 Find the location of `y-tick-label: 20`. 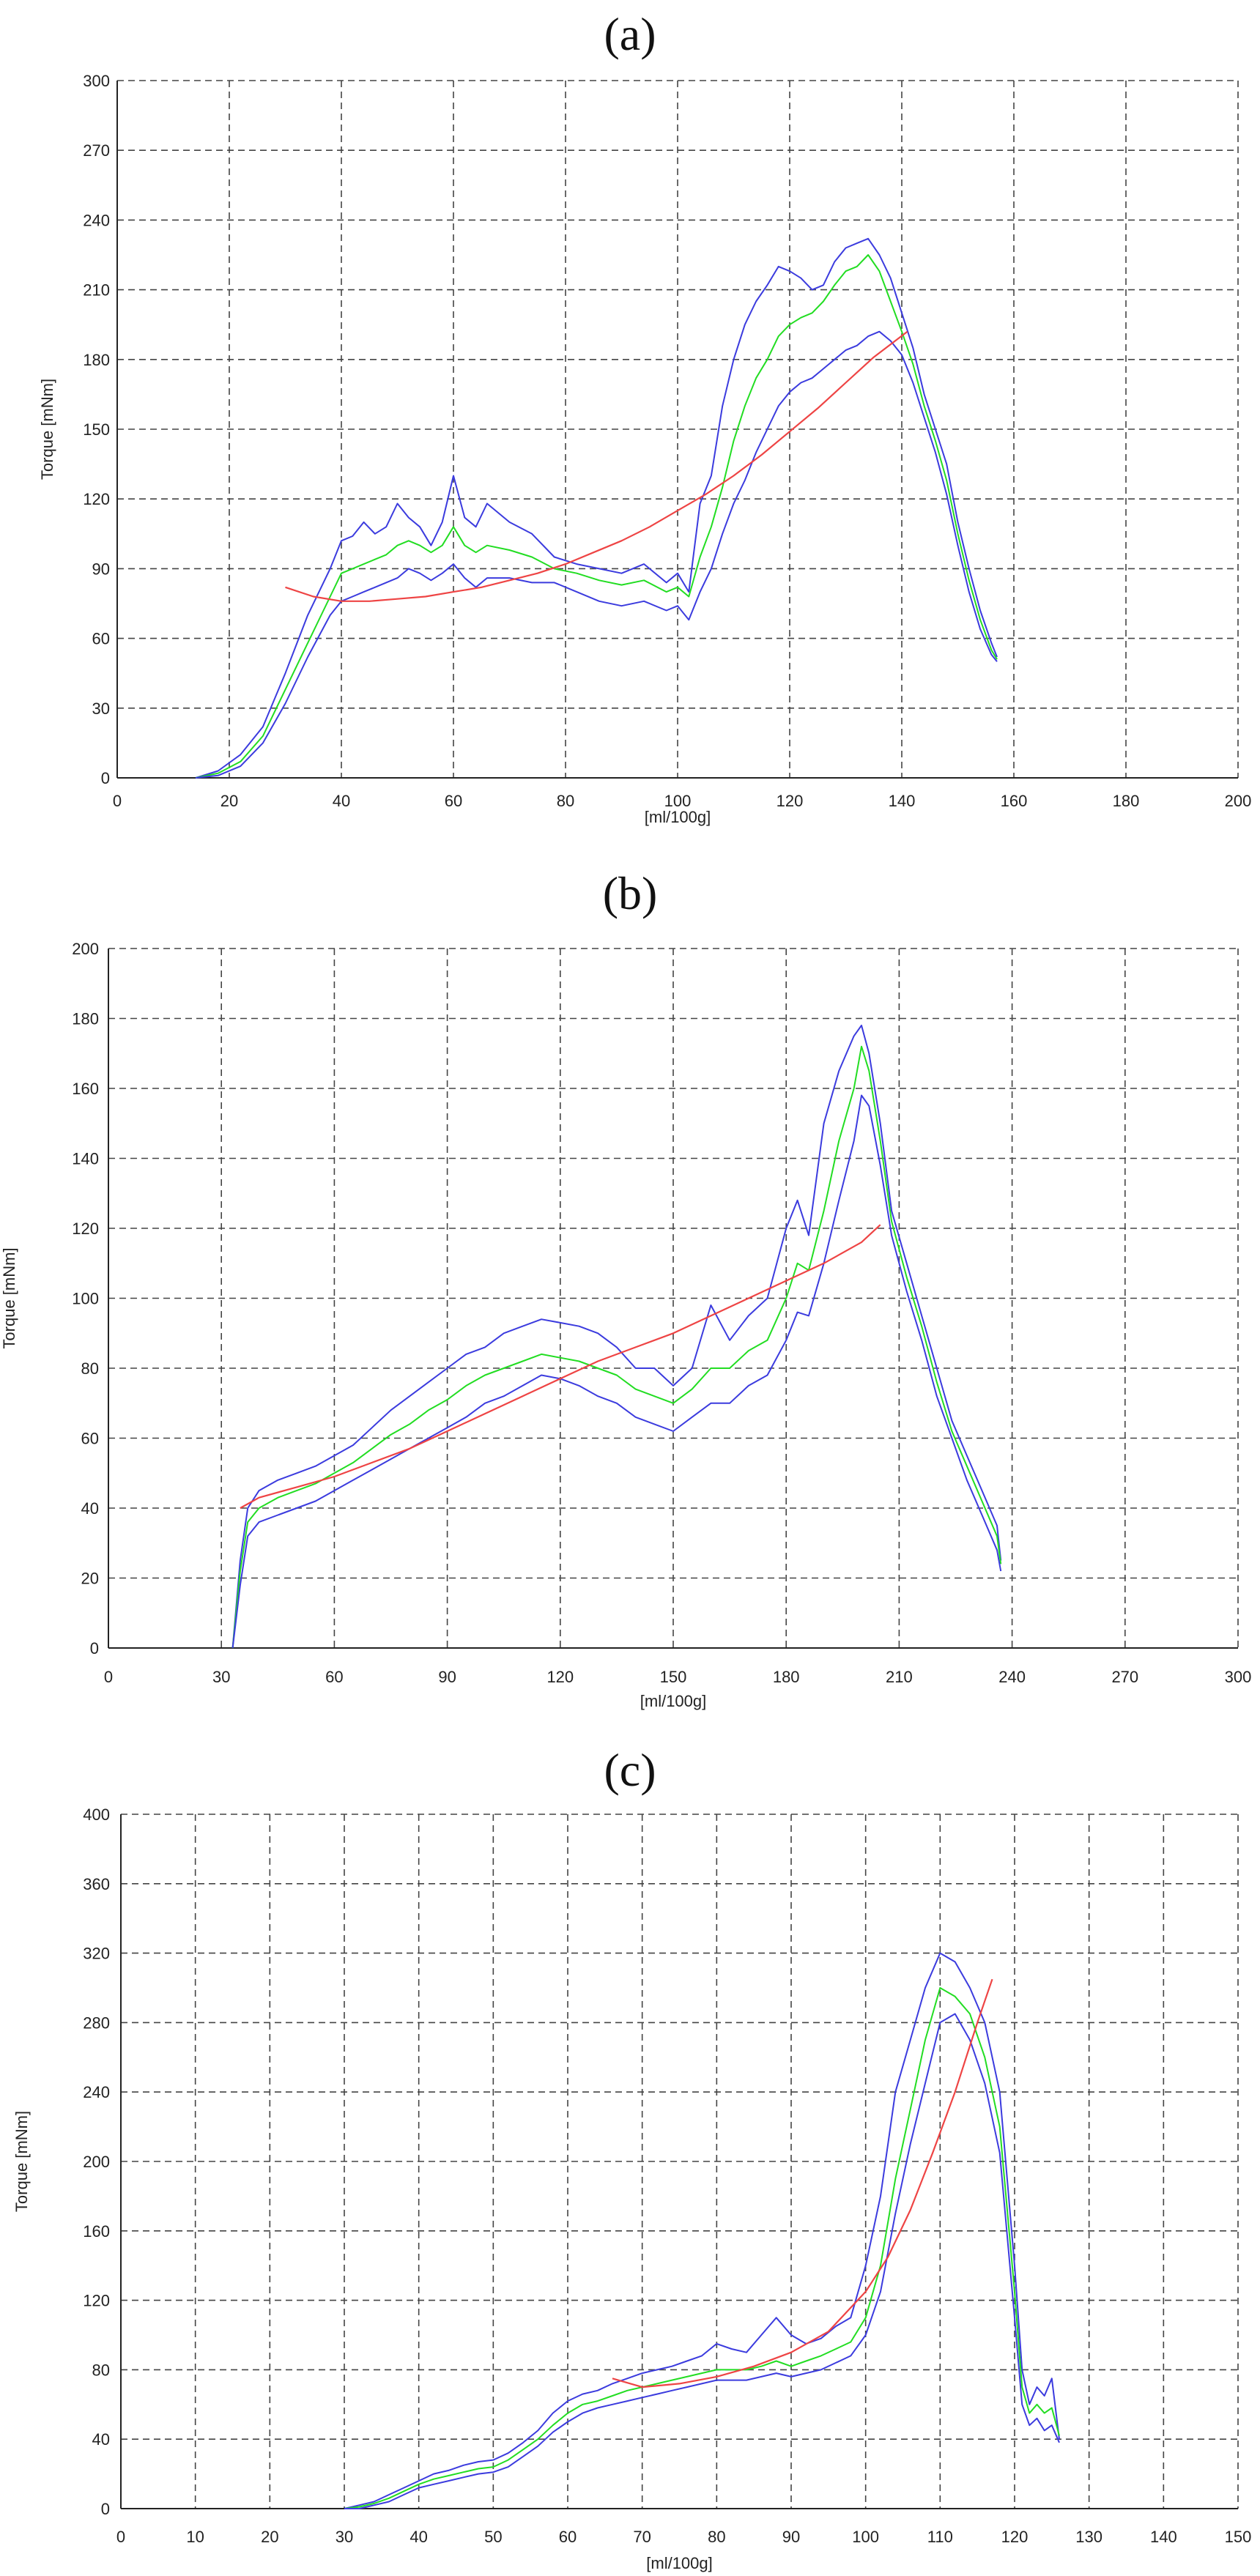

y-tick-label: 20 is located at coordinates (90, 1579).